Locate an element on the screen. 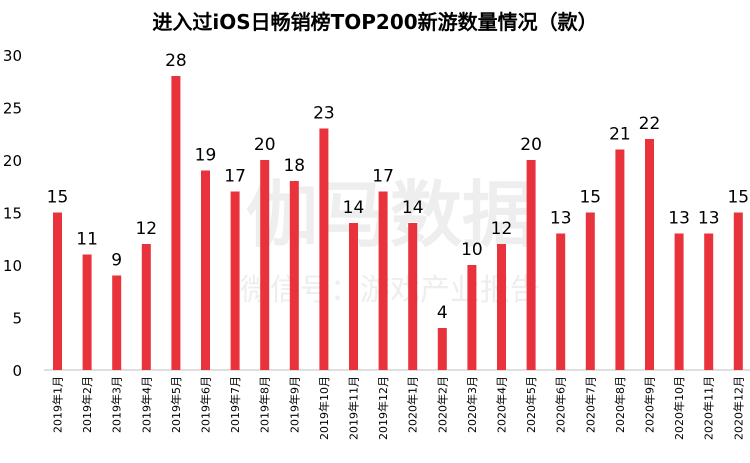 The width and height of the screenshot is (750, 463). y-tick-label: 0 is located at coordinates (17, 371).